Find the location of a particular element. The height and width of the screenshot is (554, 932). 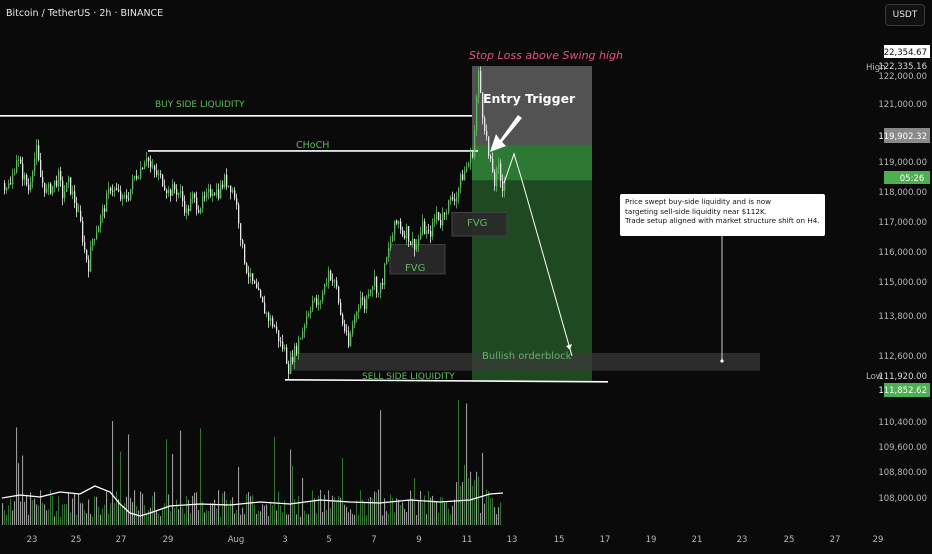

price-tick-label: 122,000.00 is located at coordinates (902, 77).